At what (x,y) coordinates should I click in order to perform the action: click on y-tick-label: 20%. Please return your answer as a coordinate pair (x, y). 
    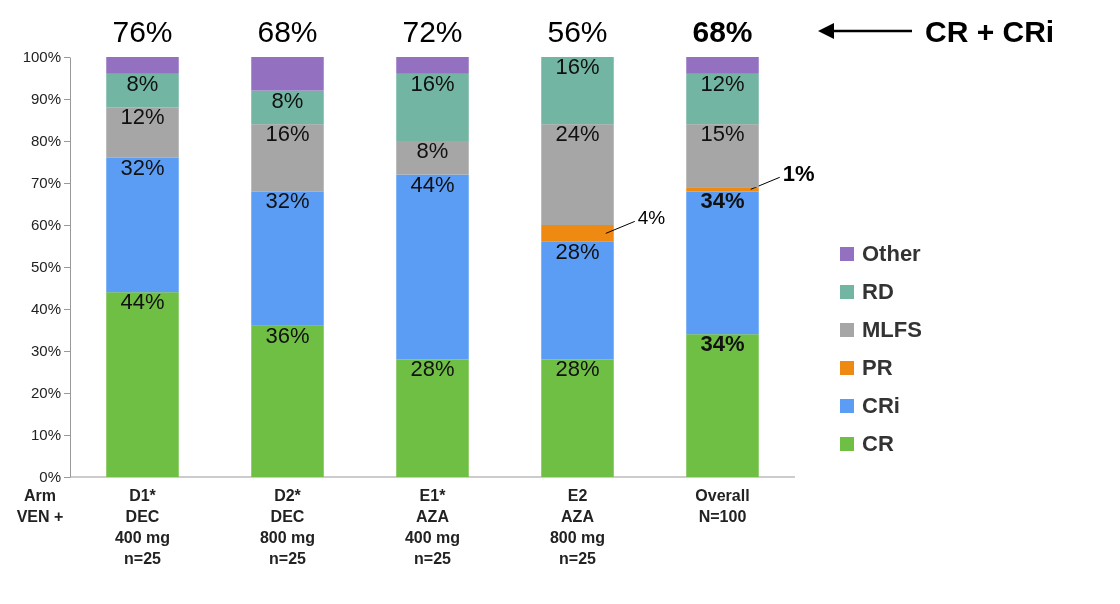
    Looking at the image, I should click on (45, 393).